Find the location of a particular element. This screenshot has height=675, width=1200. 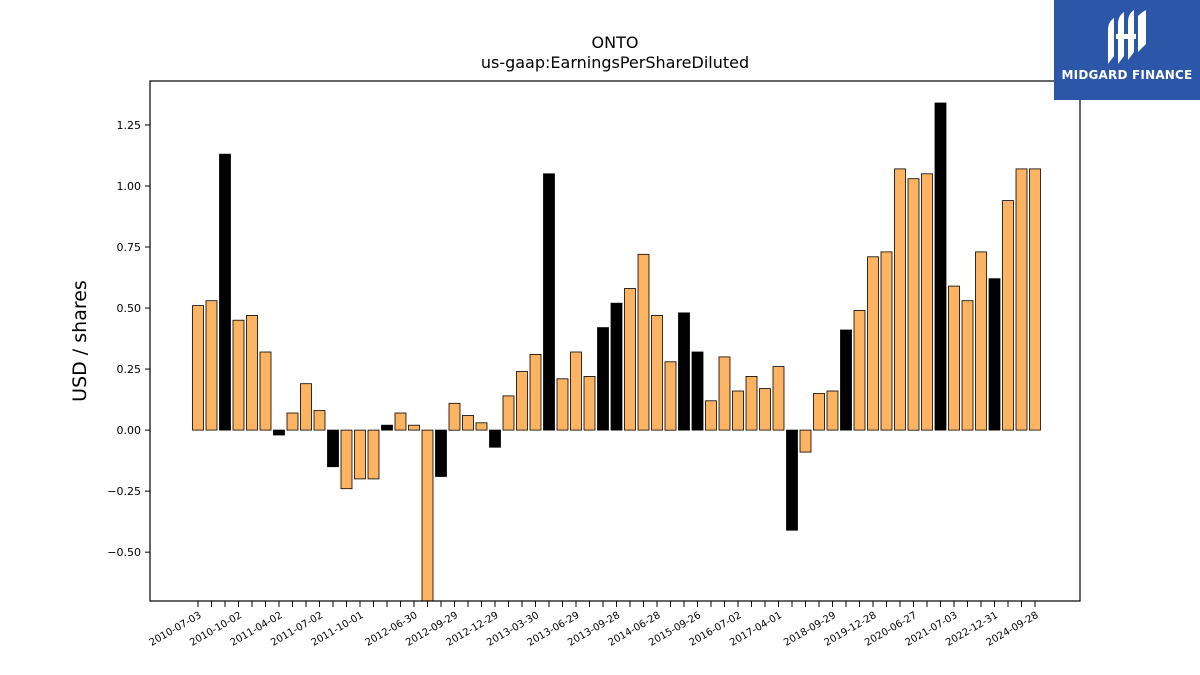

midgard-logo-icon is located at coordinates (1127, 37).